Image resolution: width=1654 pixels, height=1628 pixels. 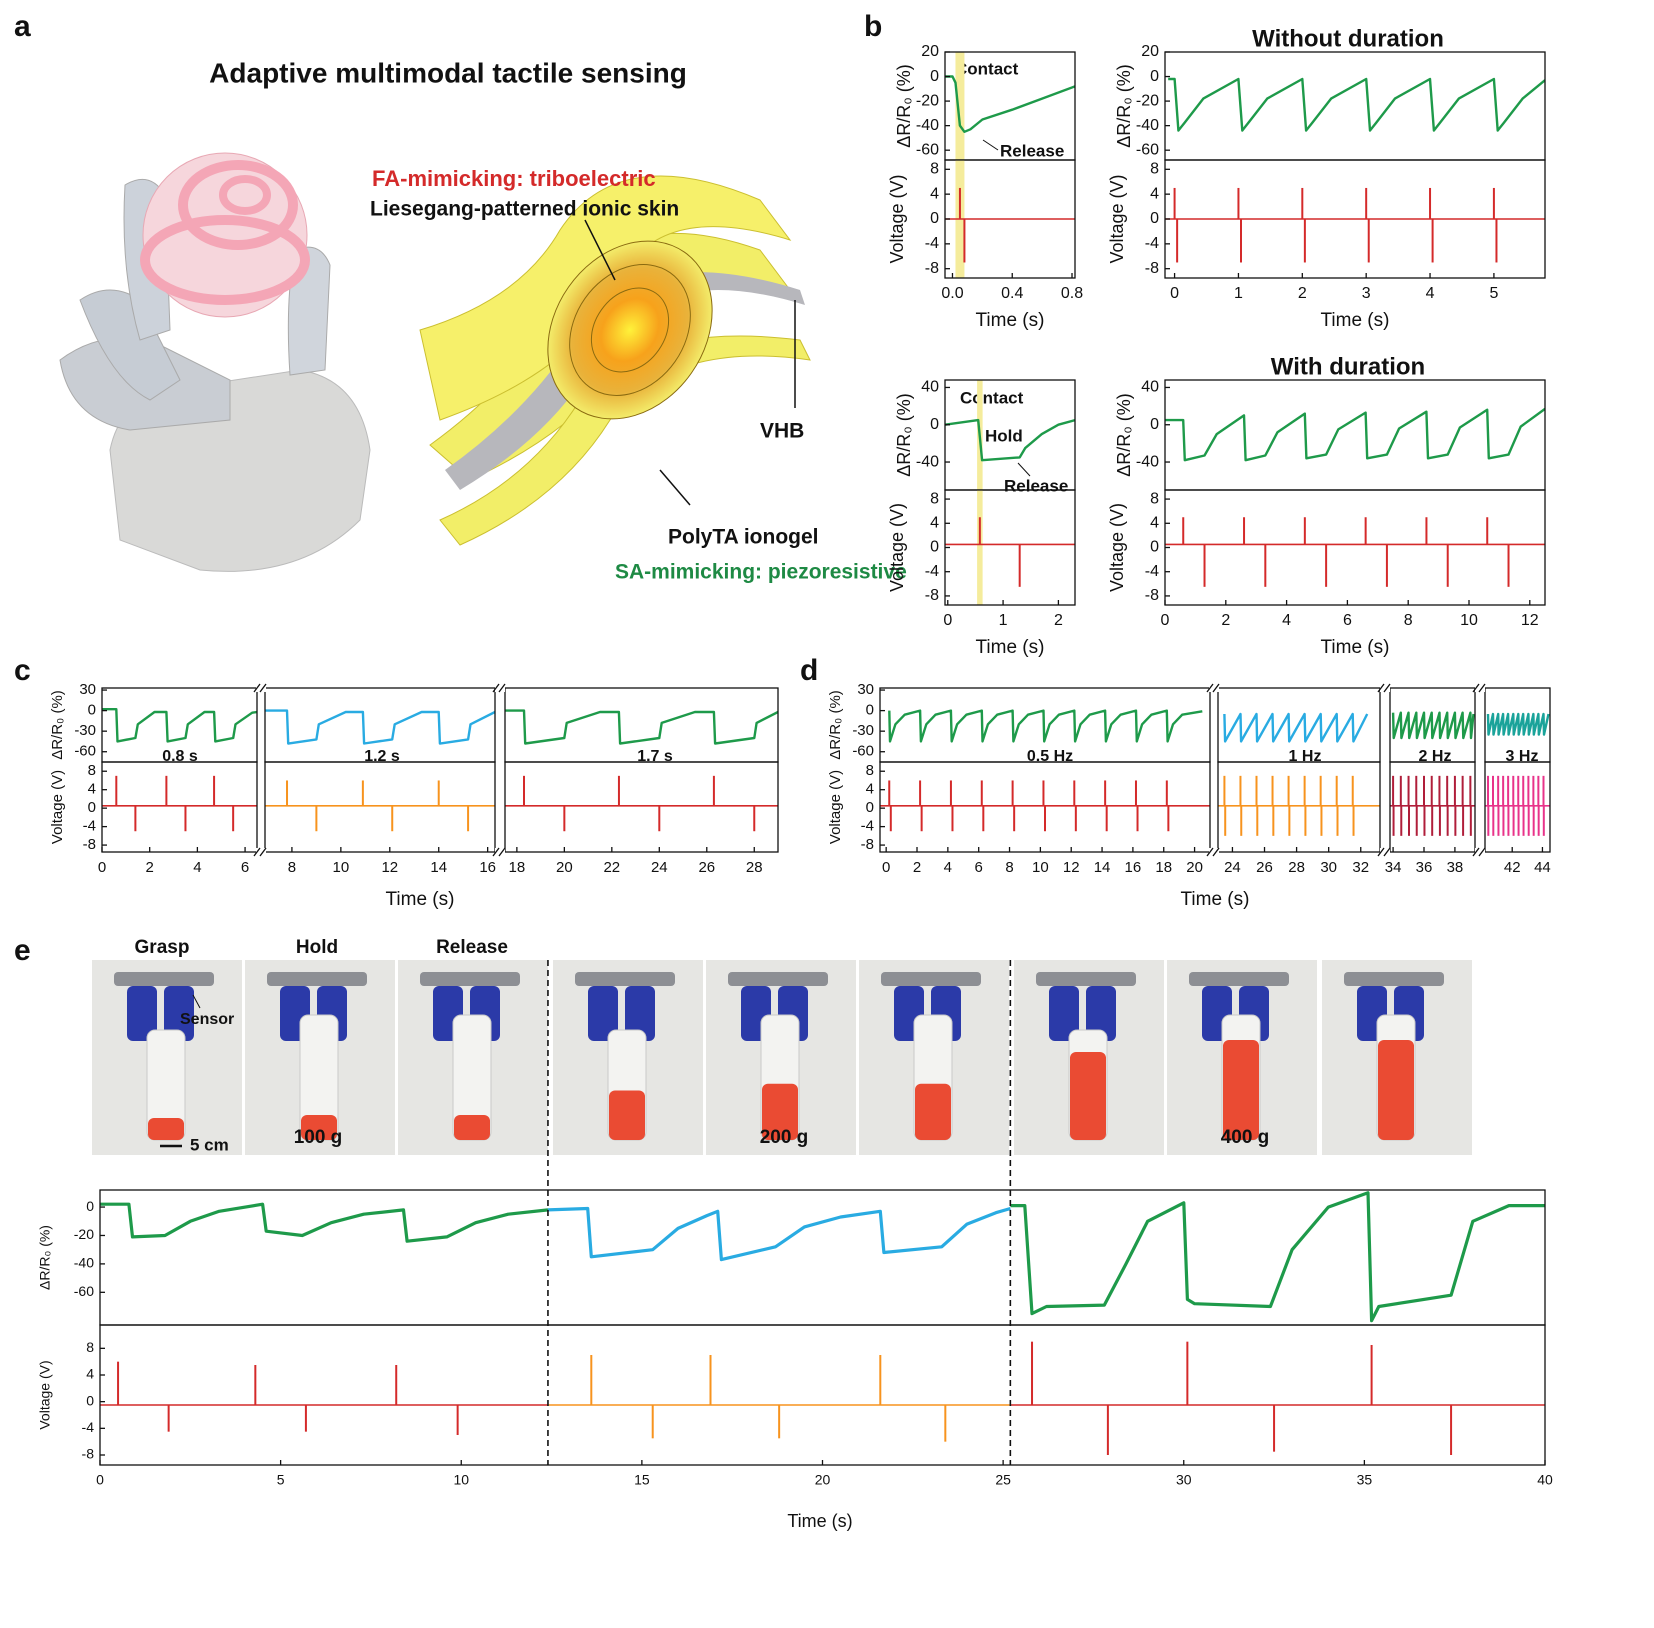 What do you see at coordinates (655, 756) in the screenshot?
I see `annotation: 1.7 s` at bounding box center [655, 756].